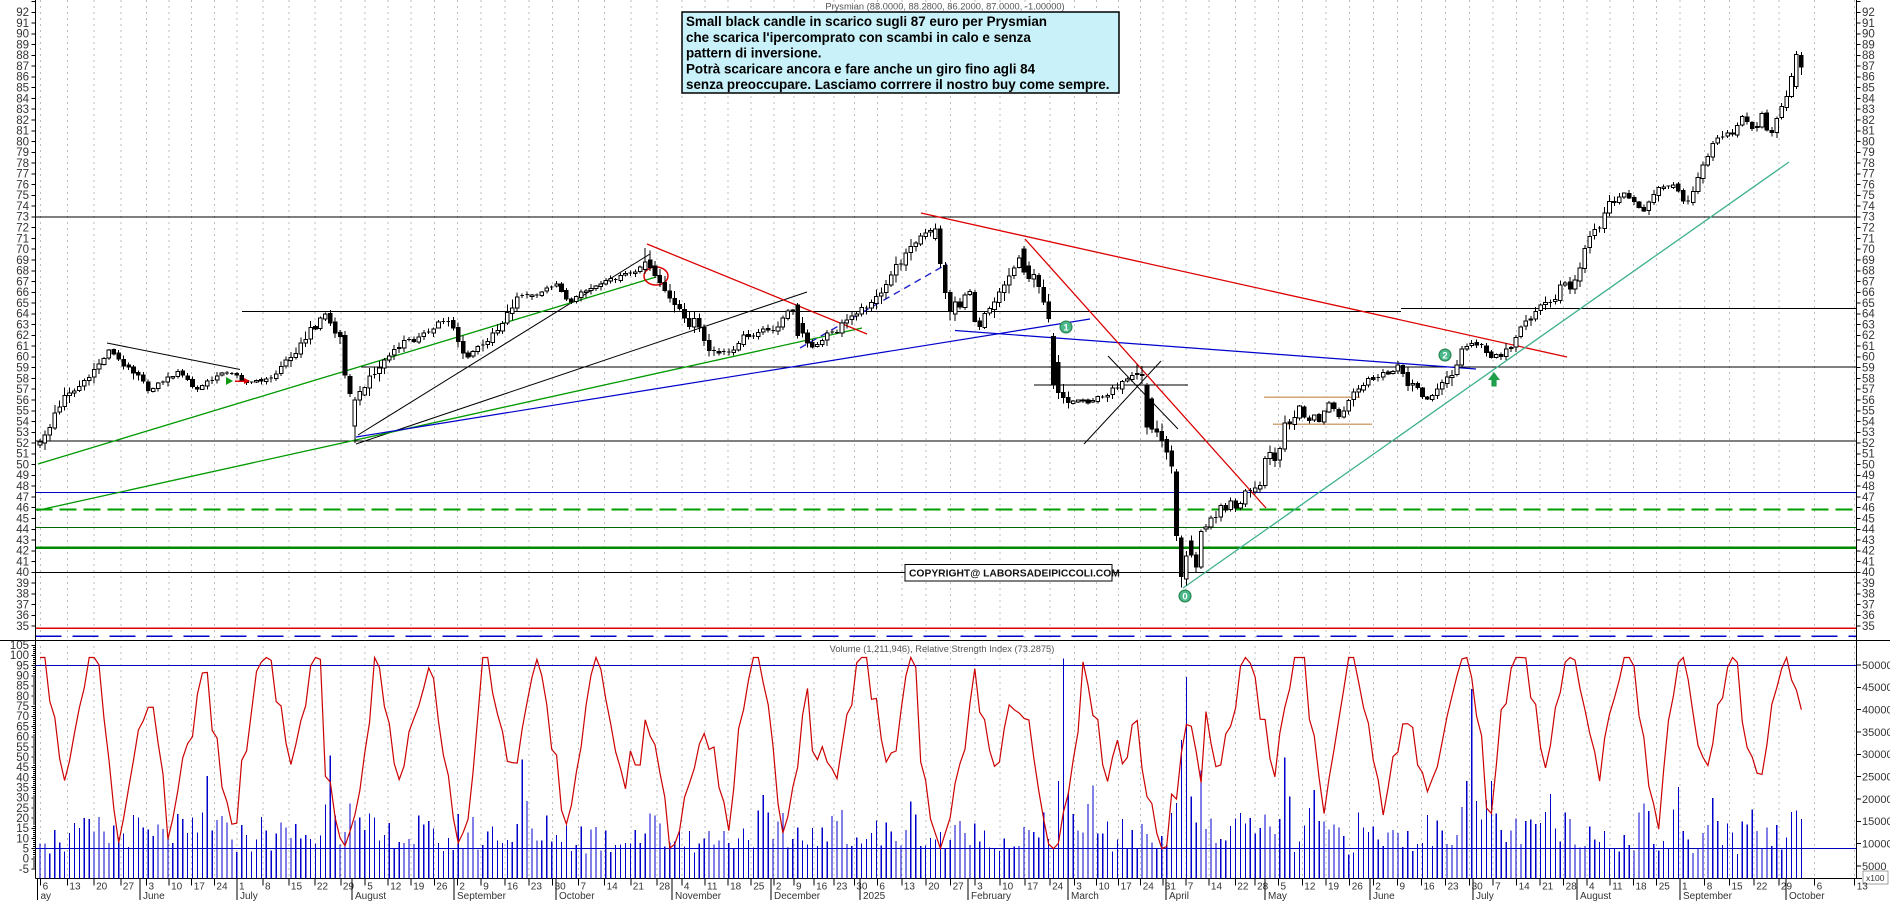 This screenshot has width=1890, height=907. I want to click on svg-text: 15, so click(1738, 887).